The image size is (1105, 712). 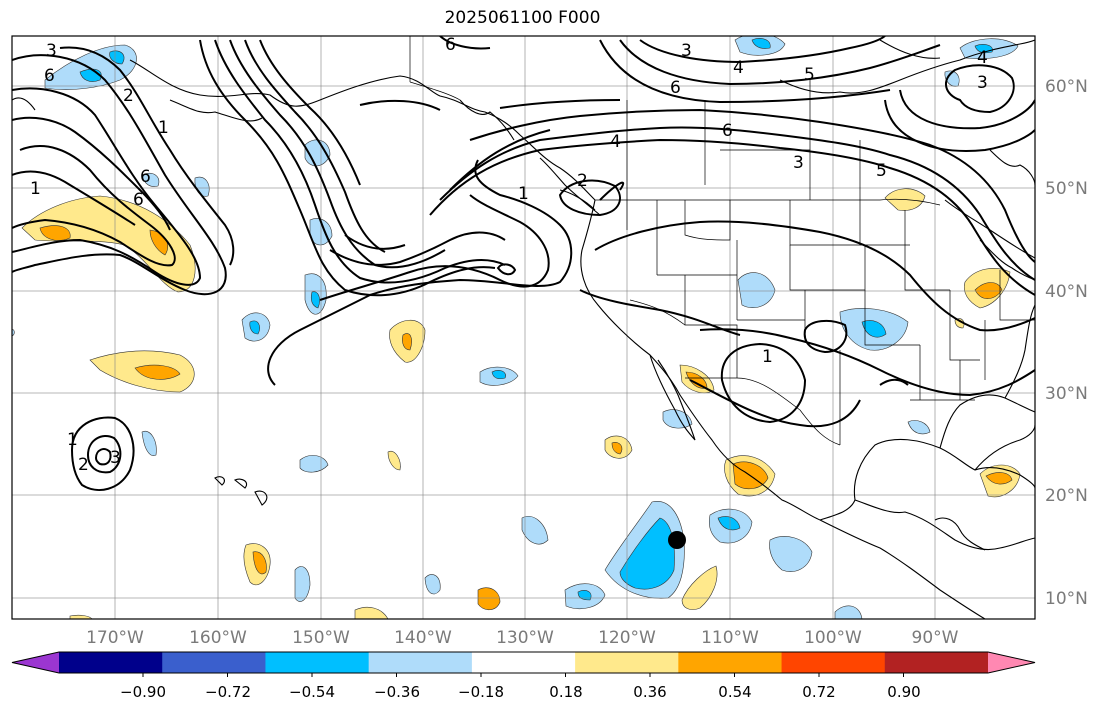 What do you see at coordinates (1066, 343) in the screenshot?
I see `latitude-labels: 60°N 50°N 40°N 30°N 20°N 10°N` at bounding box center [1066, 343].